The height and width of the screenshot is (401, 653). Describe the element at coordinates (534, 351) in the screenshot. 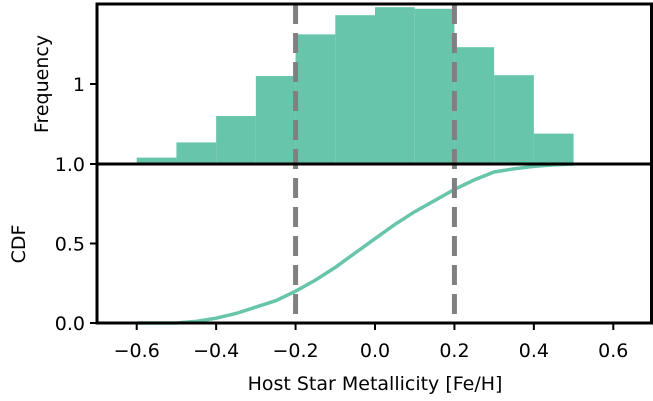

I see `x-tick-label: 0.4` at that location.